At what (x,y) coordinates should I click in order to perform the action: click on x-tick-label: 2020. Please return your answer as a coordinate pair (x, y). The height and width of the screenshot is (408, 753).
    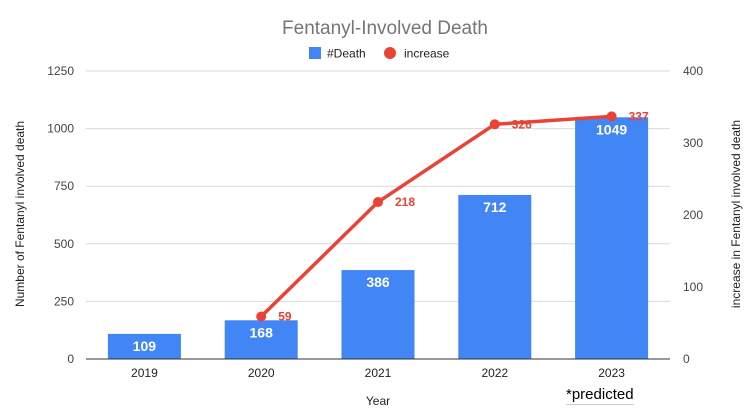
    Looking at the image, I should click on (261, 373).